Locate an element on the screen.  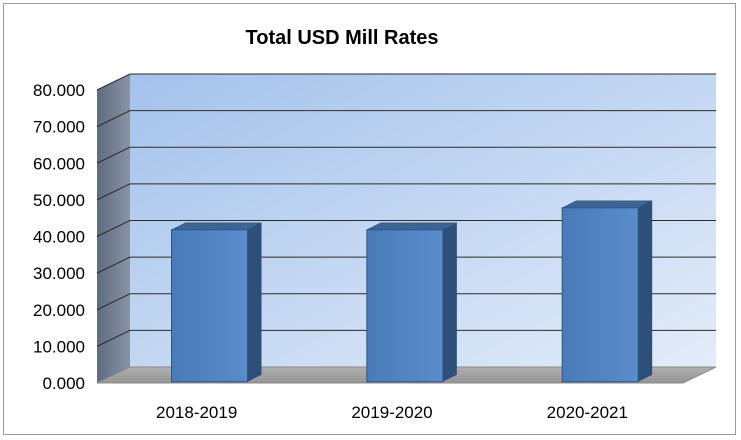
y-tick-label: 60.000 is located at coordinates (59, 163).